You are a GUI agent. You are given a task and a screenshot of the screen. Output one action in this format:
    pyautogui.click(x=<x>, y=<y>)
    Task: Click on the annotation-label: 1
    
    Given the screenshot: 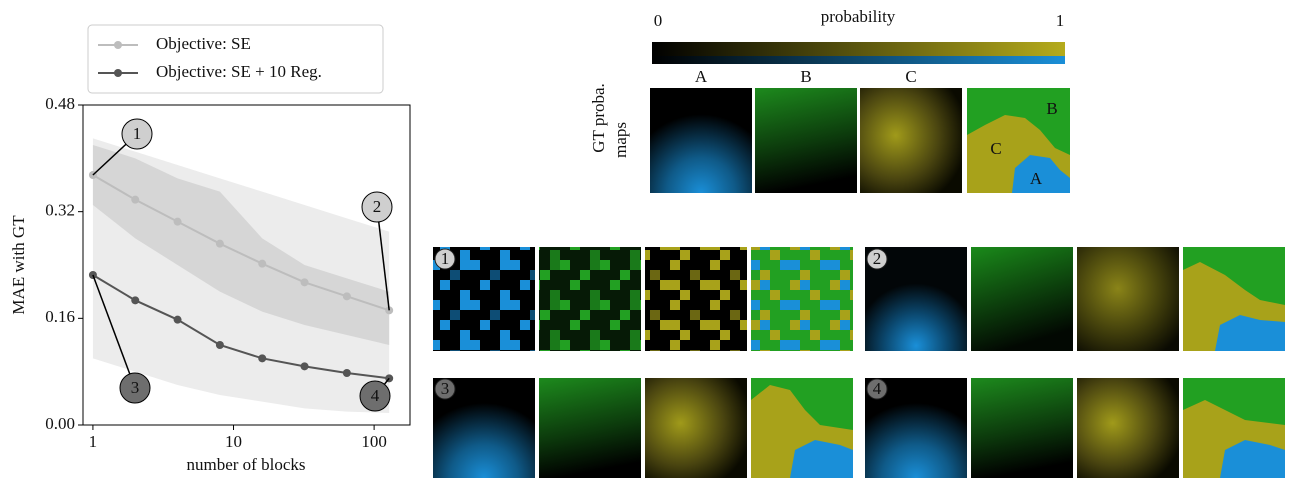 What is the action you would take?
    pyautogui.click(x=137, y=133)
    